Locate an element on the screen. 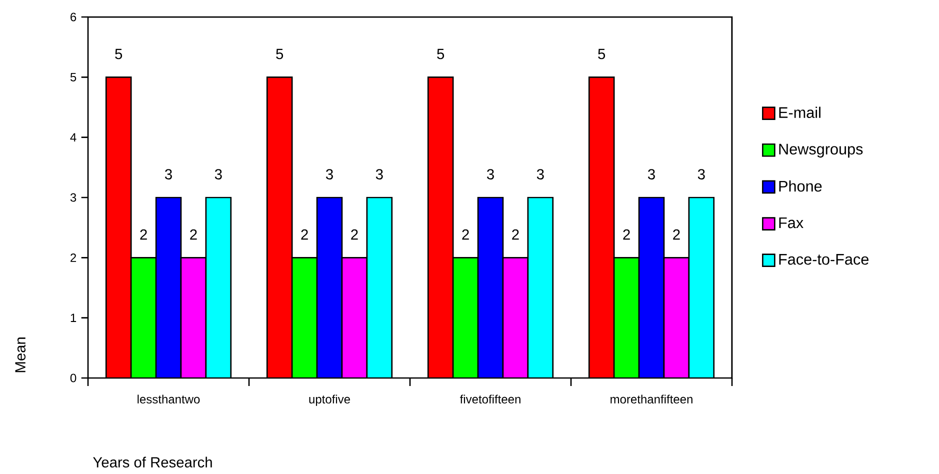 The image size is (939, 474). y-tick-label: 1 is located at coordinates (73, 318).